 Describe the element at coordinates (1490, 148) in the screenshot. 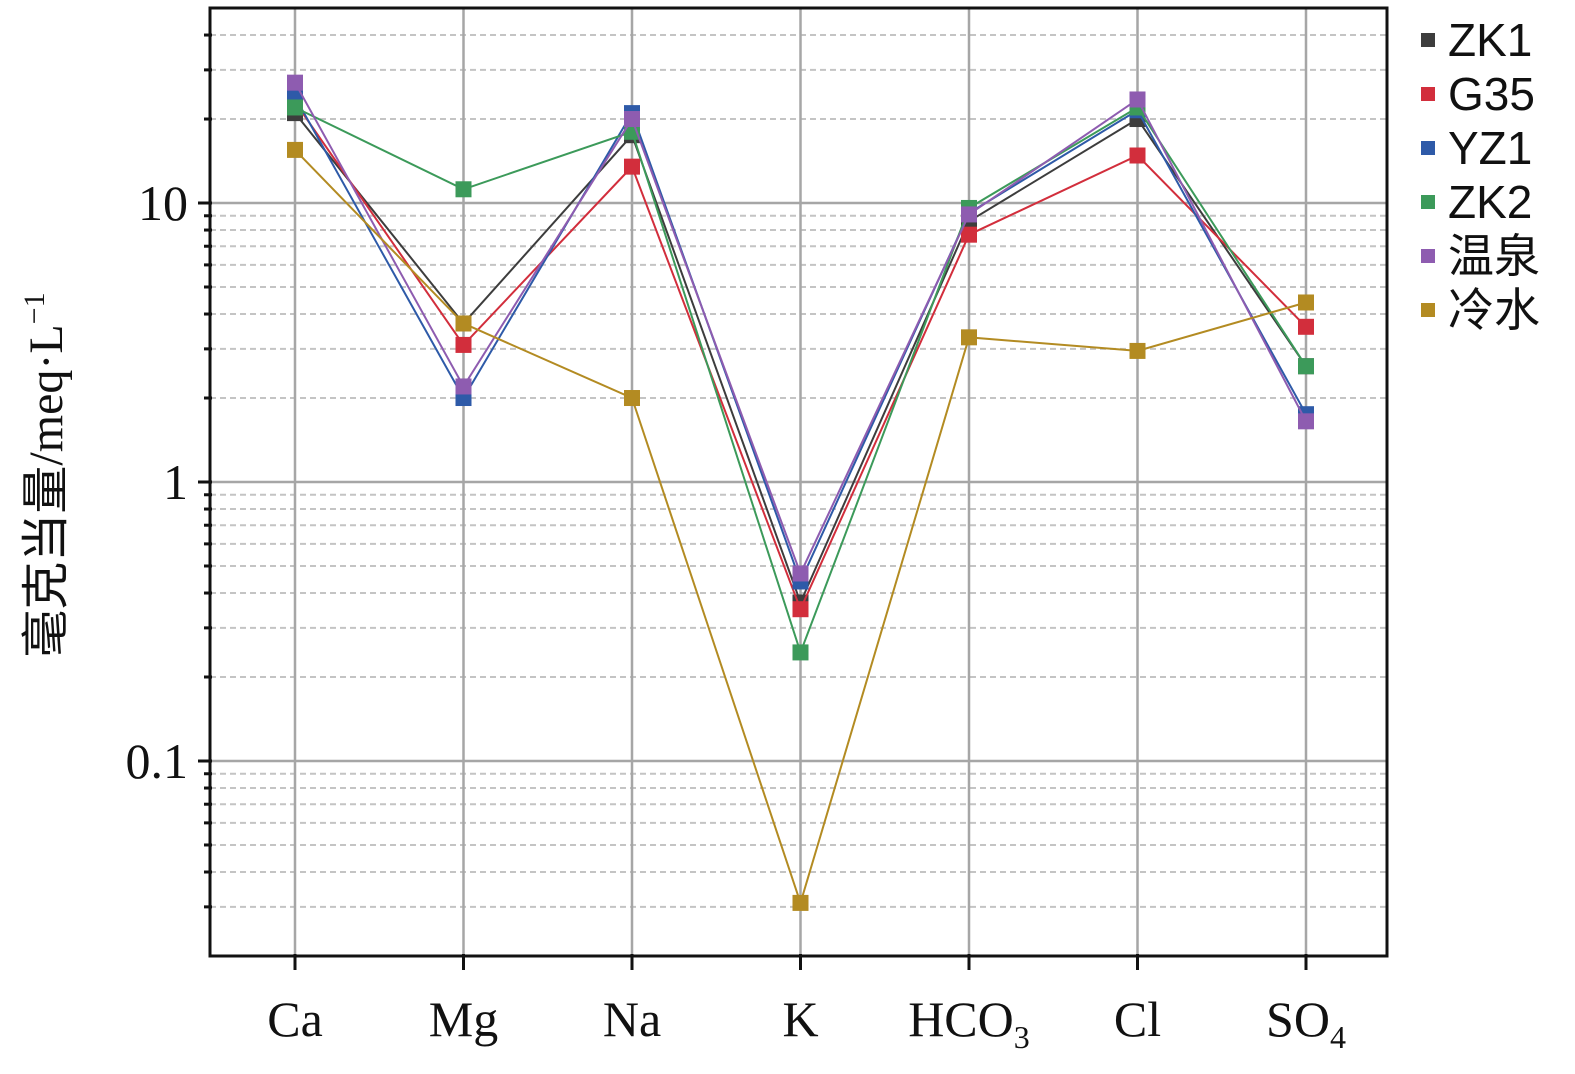

I see `legend-label: YZ1` at that location.